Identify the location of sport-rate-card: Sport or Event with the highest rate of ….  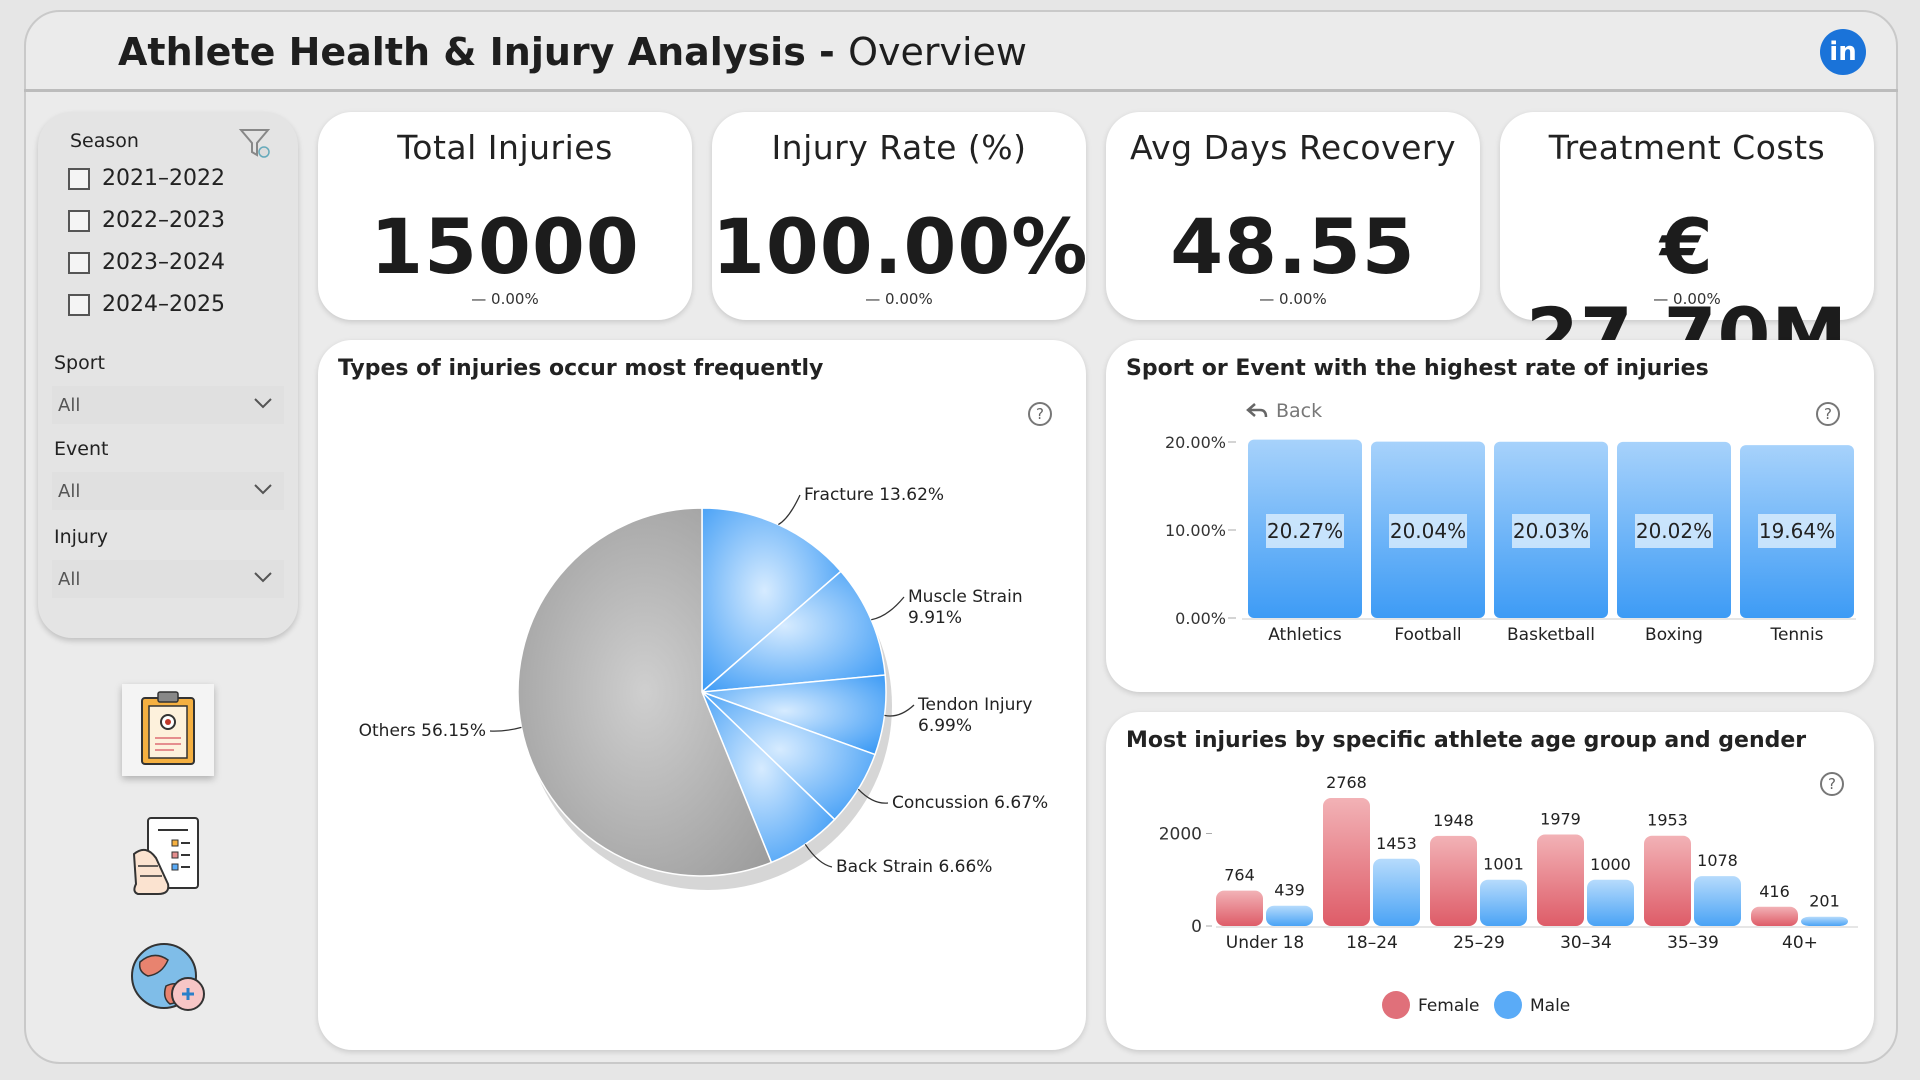
(1490, 516).